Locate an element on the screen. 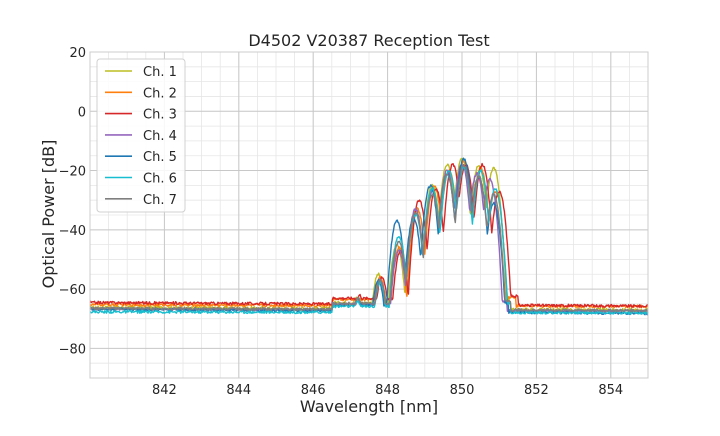 The height and width of the screenshot is (436, 720). x-axis-label: Wavelength [nm] is located at coordinates (369, 406).